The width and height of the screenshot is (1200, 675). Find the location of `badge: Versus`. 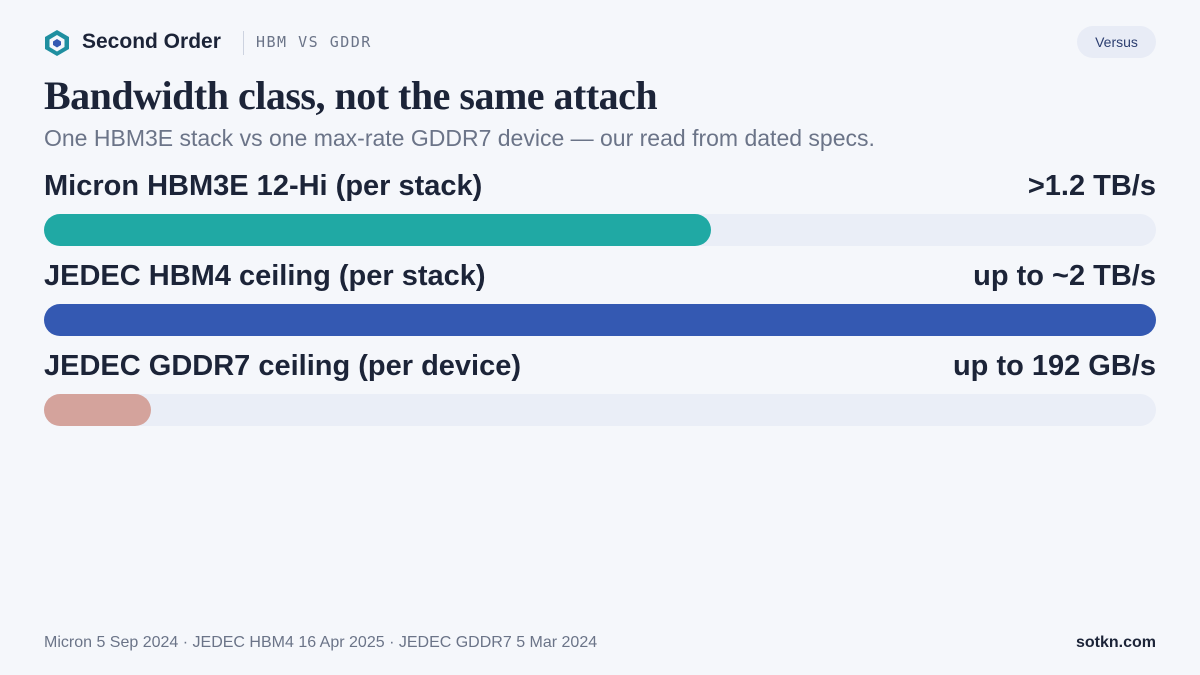

badge: Versus is located at coordinates (1116, 42).